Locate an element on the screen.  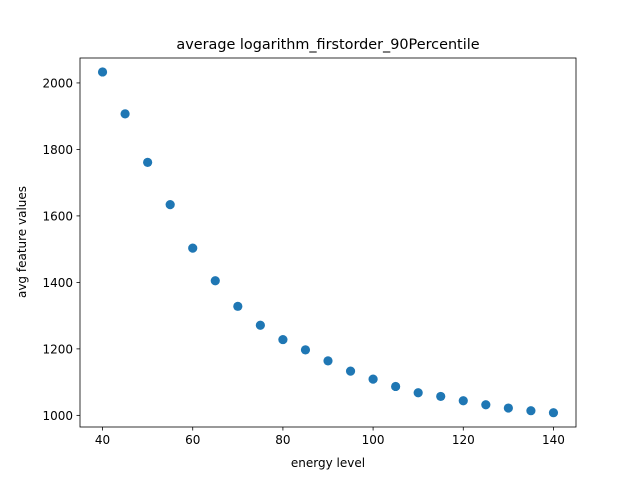
y-tick-label: 1600 is located at coordinates (57, 216).